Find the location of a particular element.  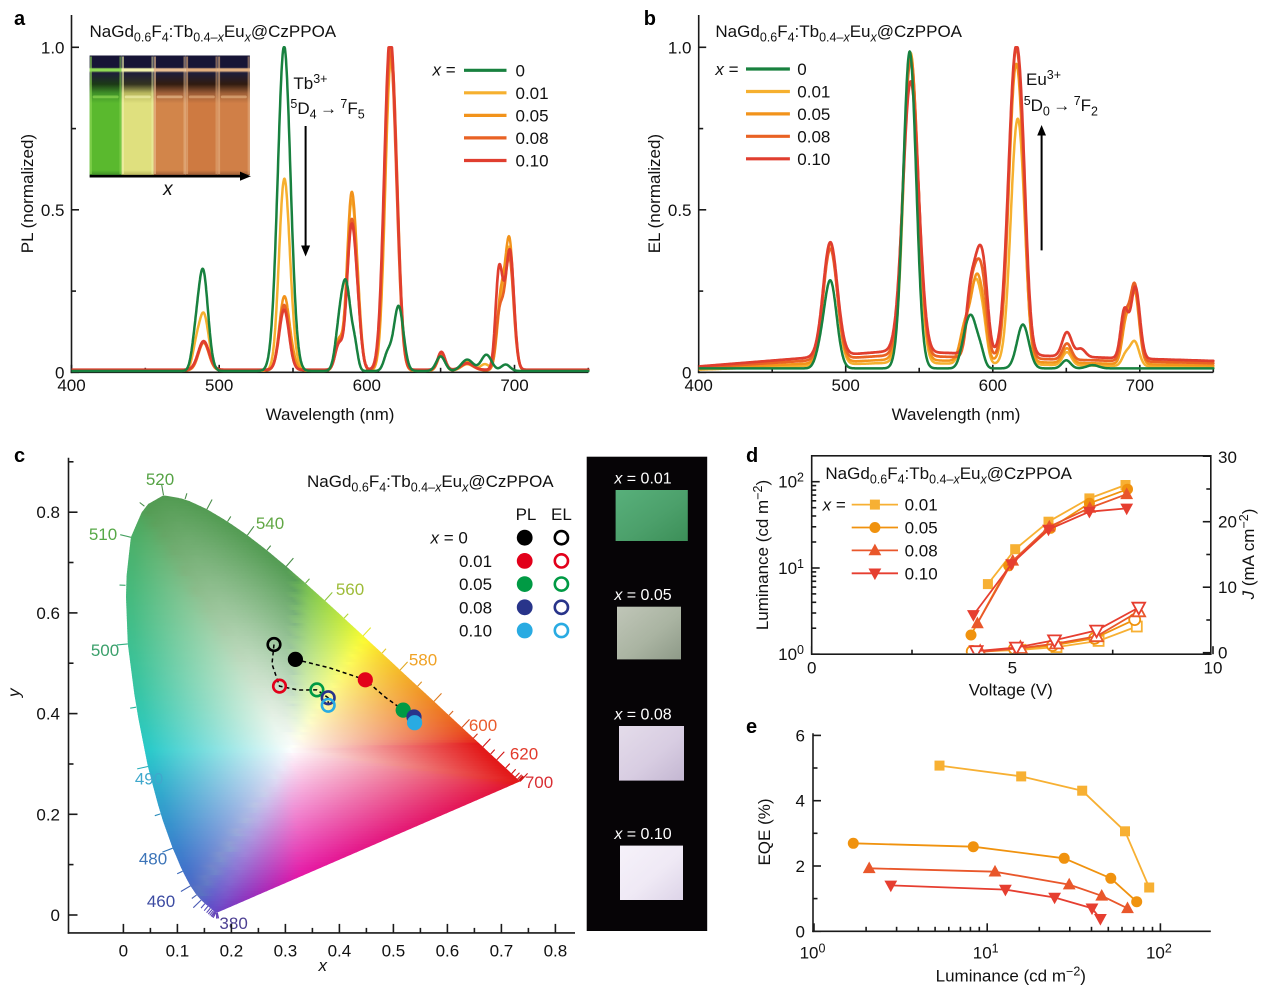

svg-text: 5D0 → 7F2 is located at coordinates (1061, 106).